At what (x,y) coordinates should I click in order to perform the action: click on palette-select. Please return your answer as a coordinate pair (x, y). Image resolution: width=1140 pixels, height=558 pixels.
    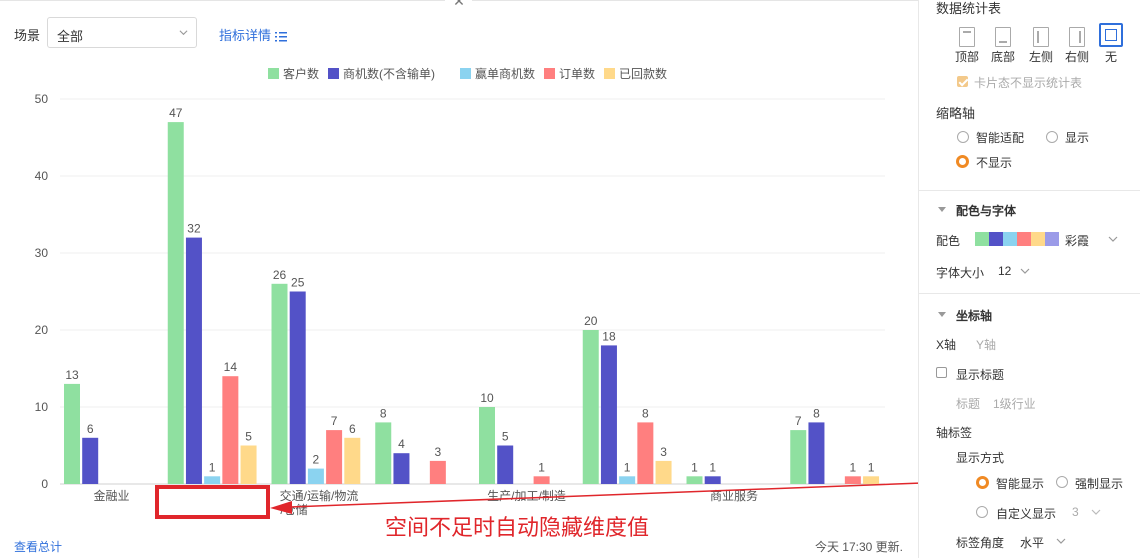
    Looking at the image, I should click on (1050, 129).